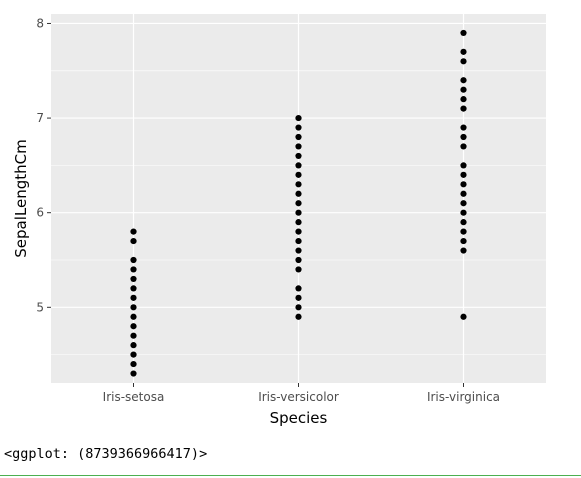 The height and width of the screenshot is (478, 581). Describe the element at coordinates (463, 397) in the screenshot. I see `x-tick-label: Iris-virginica` at that location.